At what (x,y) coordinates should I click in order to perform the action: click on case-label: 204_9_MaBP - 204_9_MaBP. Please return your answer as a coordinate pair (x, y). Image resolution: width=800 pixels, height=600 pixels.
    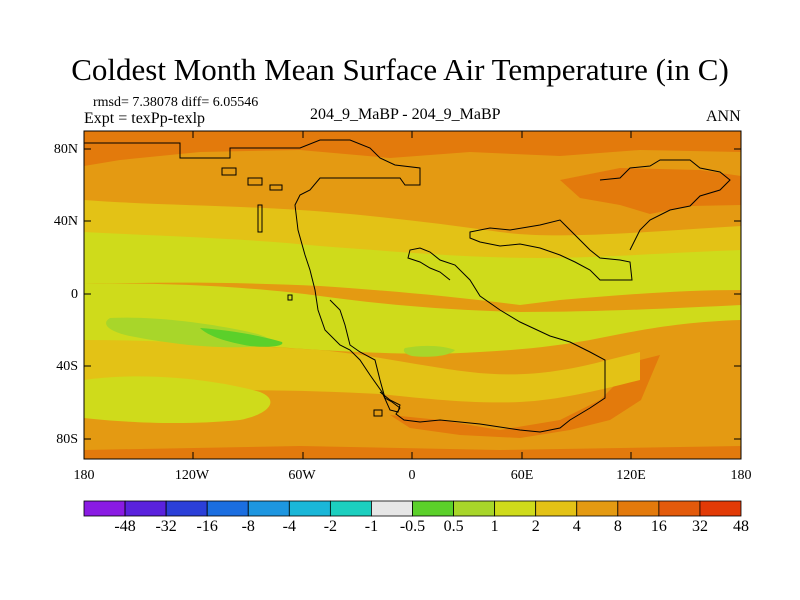
    Looking at the image, I should click on (405, 114).